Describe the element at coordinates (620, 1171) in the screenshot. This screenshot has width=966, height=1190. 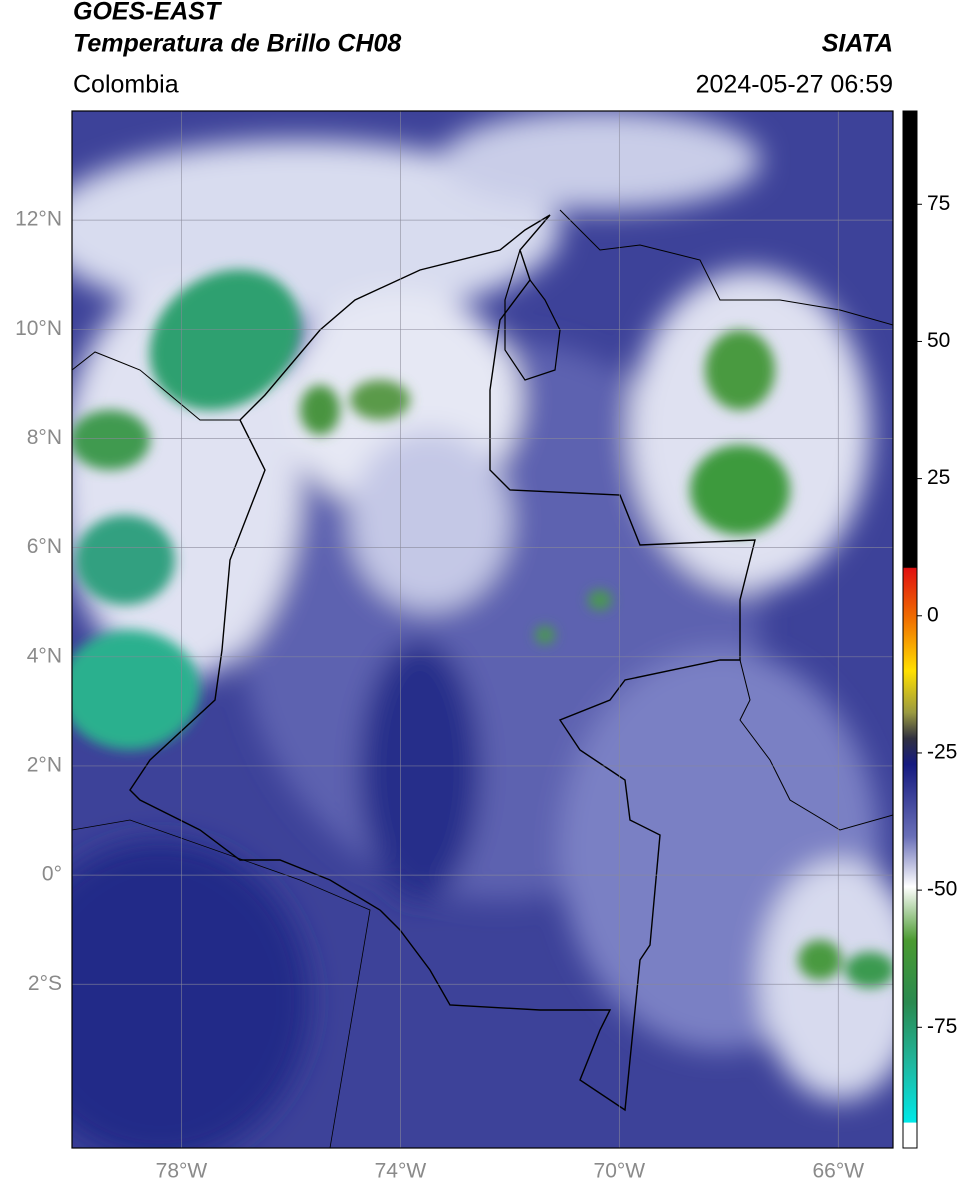
I see `x-tick-label: 70°W` at that location.